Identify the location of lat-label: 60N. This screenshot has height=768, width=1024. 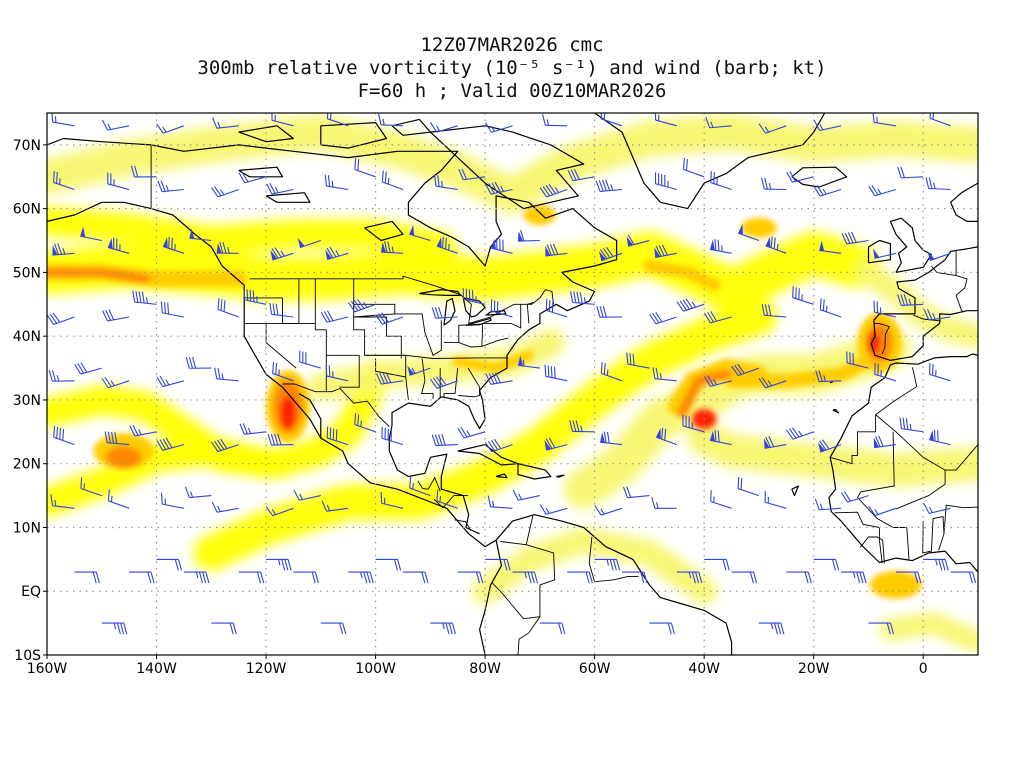
(27, 210).